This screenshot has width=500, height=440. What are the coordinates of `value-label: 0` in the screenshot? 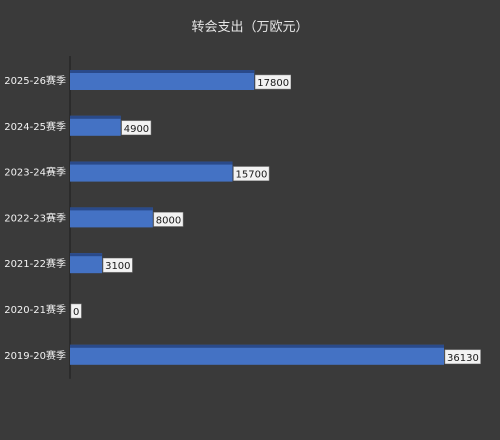 It's located at (76, 312).